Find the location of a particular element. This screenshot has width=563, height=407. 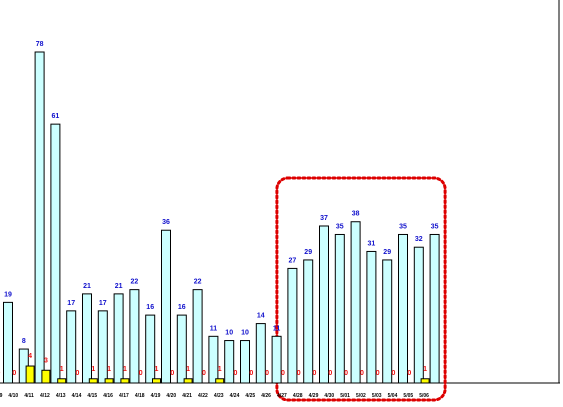

x-tick-label-26: 5/05 is located at coordinates (408, 396).